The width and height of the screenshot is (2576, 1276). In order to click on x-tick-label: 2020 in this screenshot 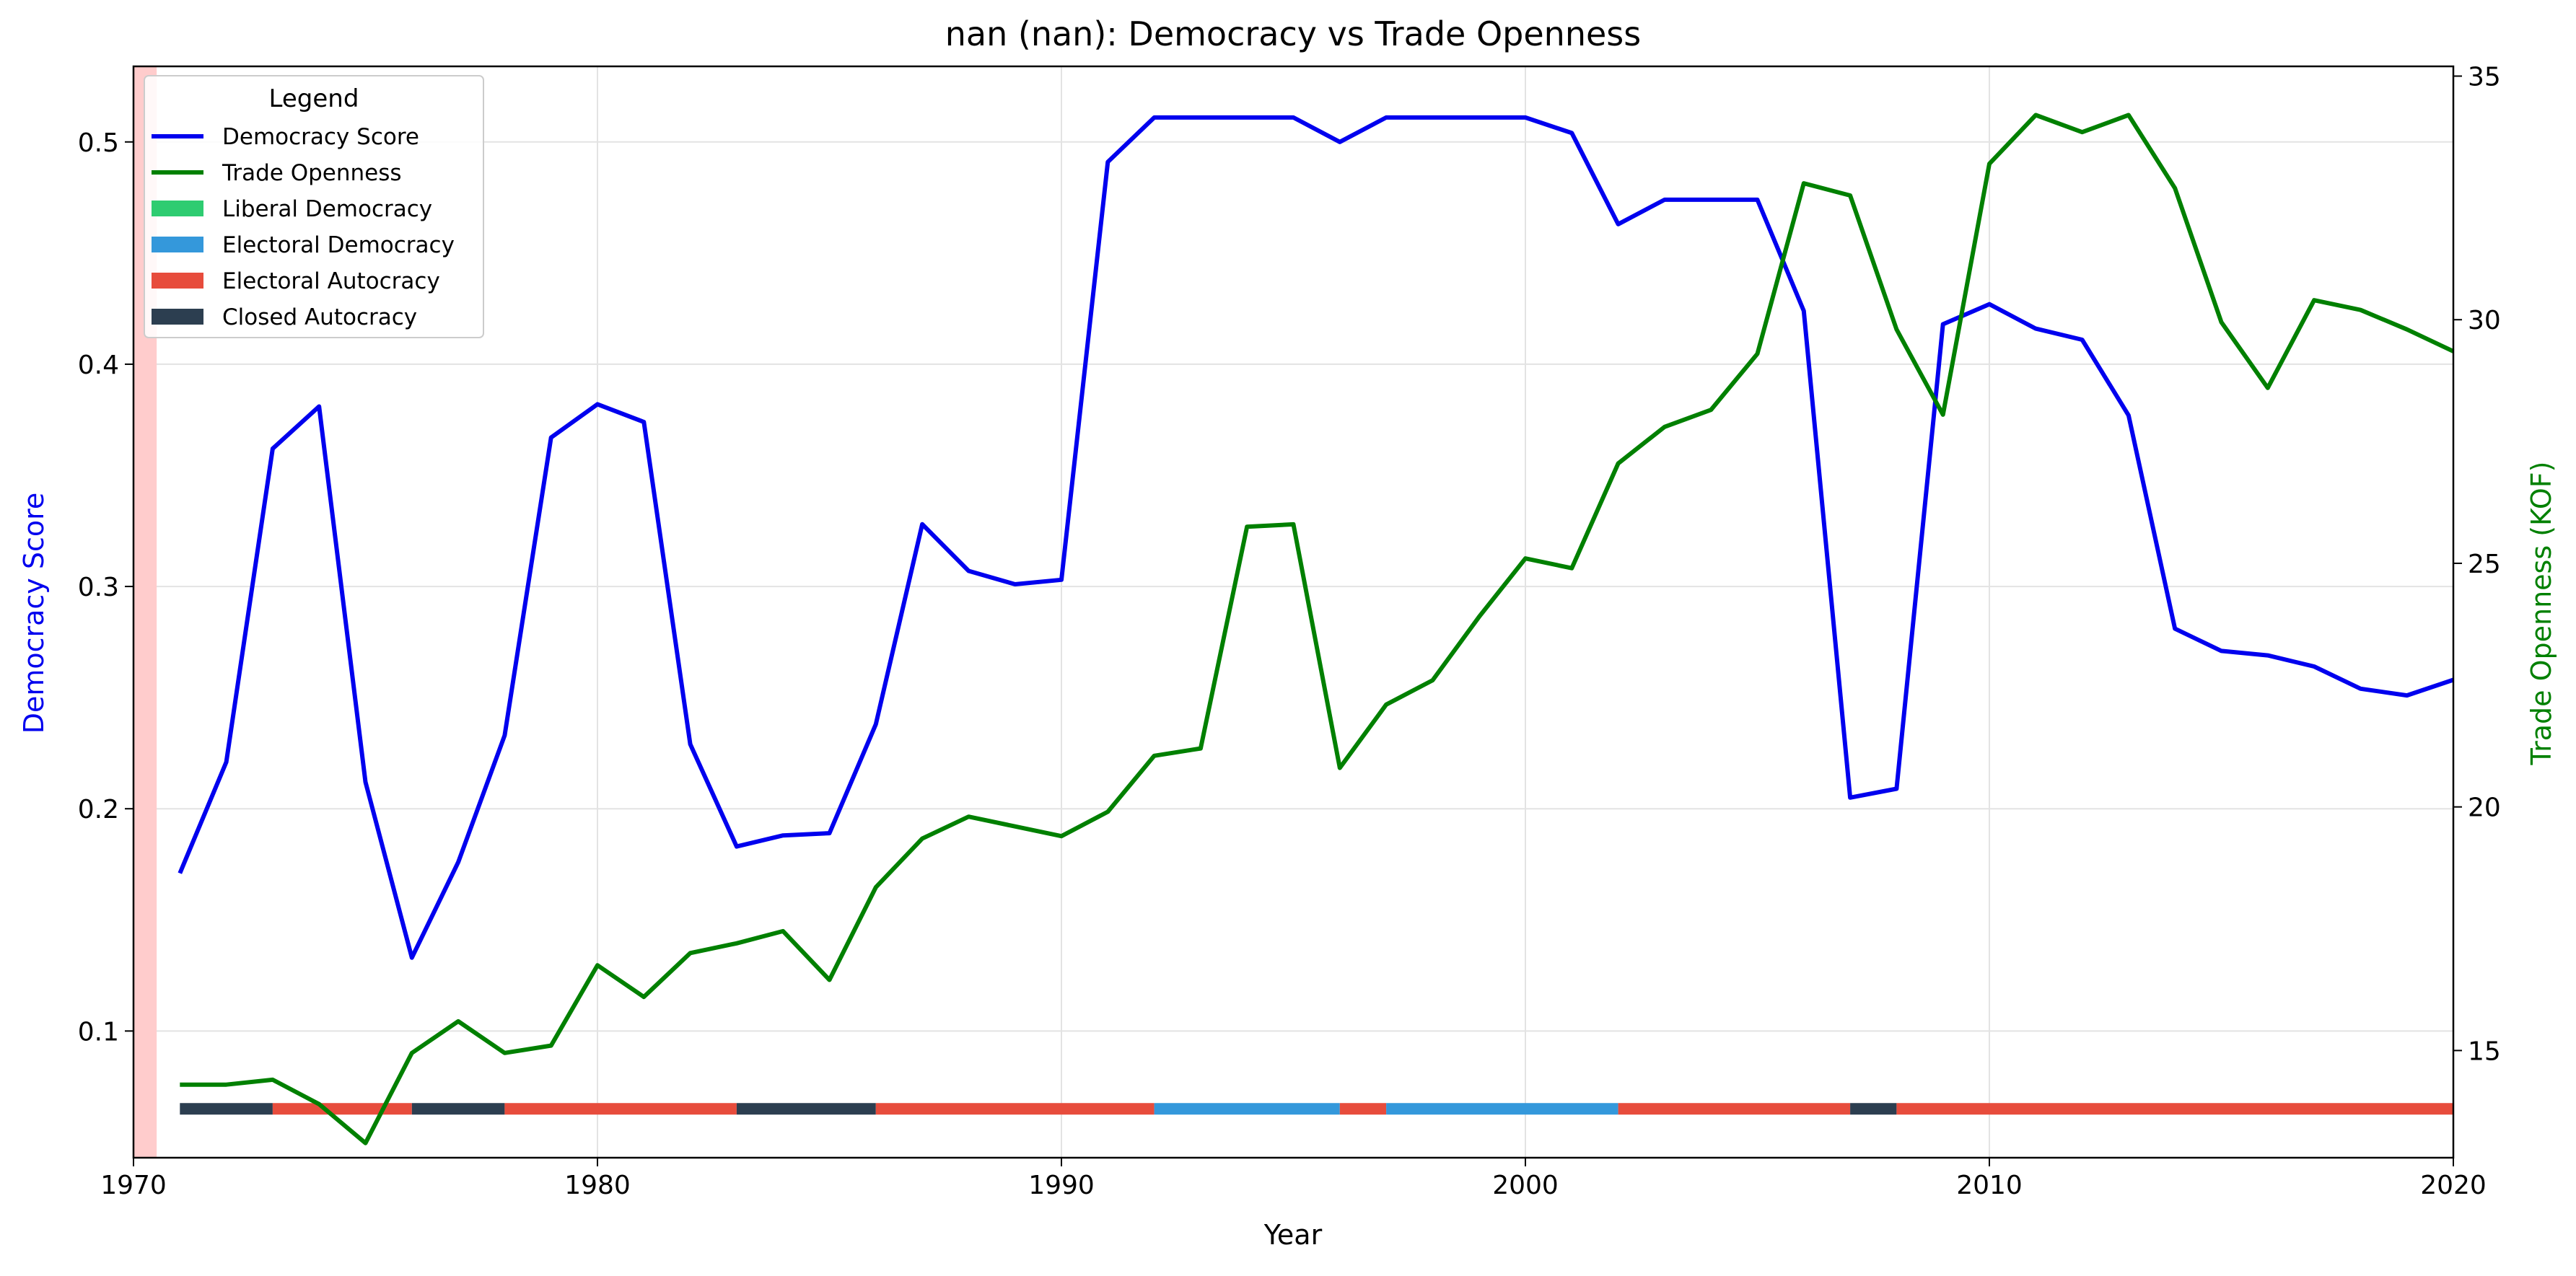, I will do `click(2453, 1185)`.